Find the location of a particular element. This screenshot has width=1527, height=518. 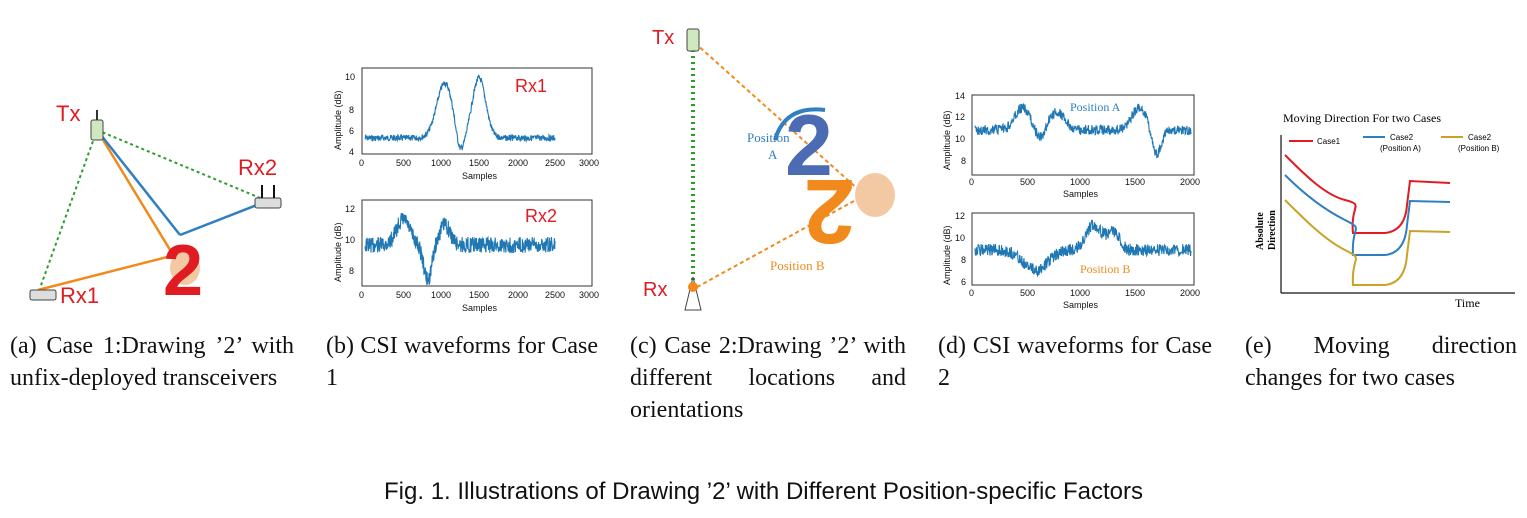

tx-rx2-link is located at coordinates (181, 165).